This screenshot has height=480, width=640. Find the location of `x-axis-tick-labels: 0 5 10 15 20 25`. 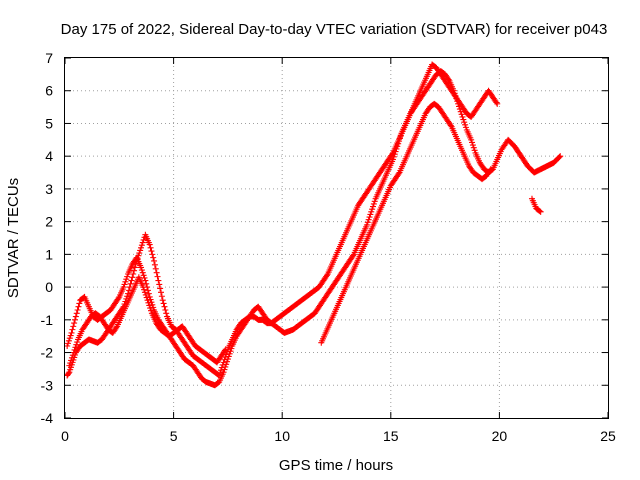

x-axis-tick-labels: 0 5 10 15 20 25 is located at coordinates (338, 436).